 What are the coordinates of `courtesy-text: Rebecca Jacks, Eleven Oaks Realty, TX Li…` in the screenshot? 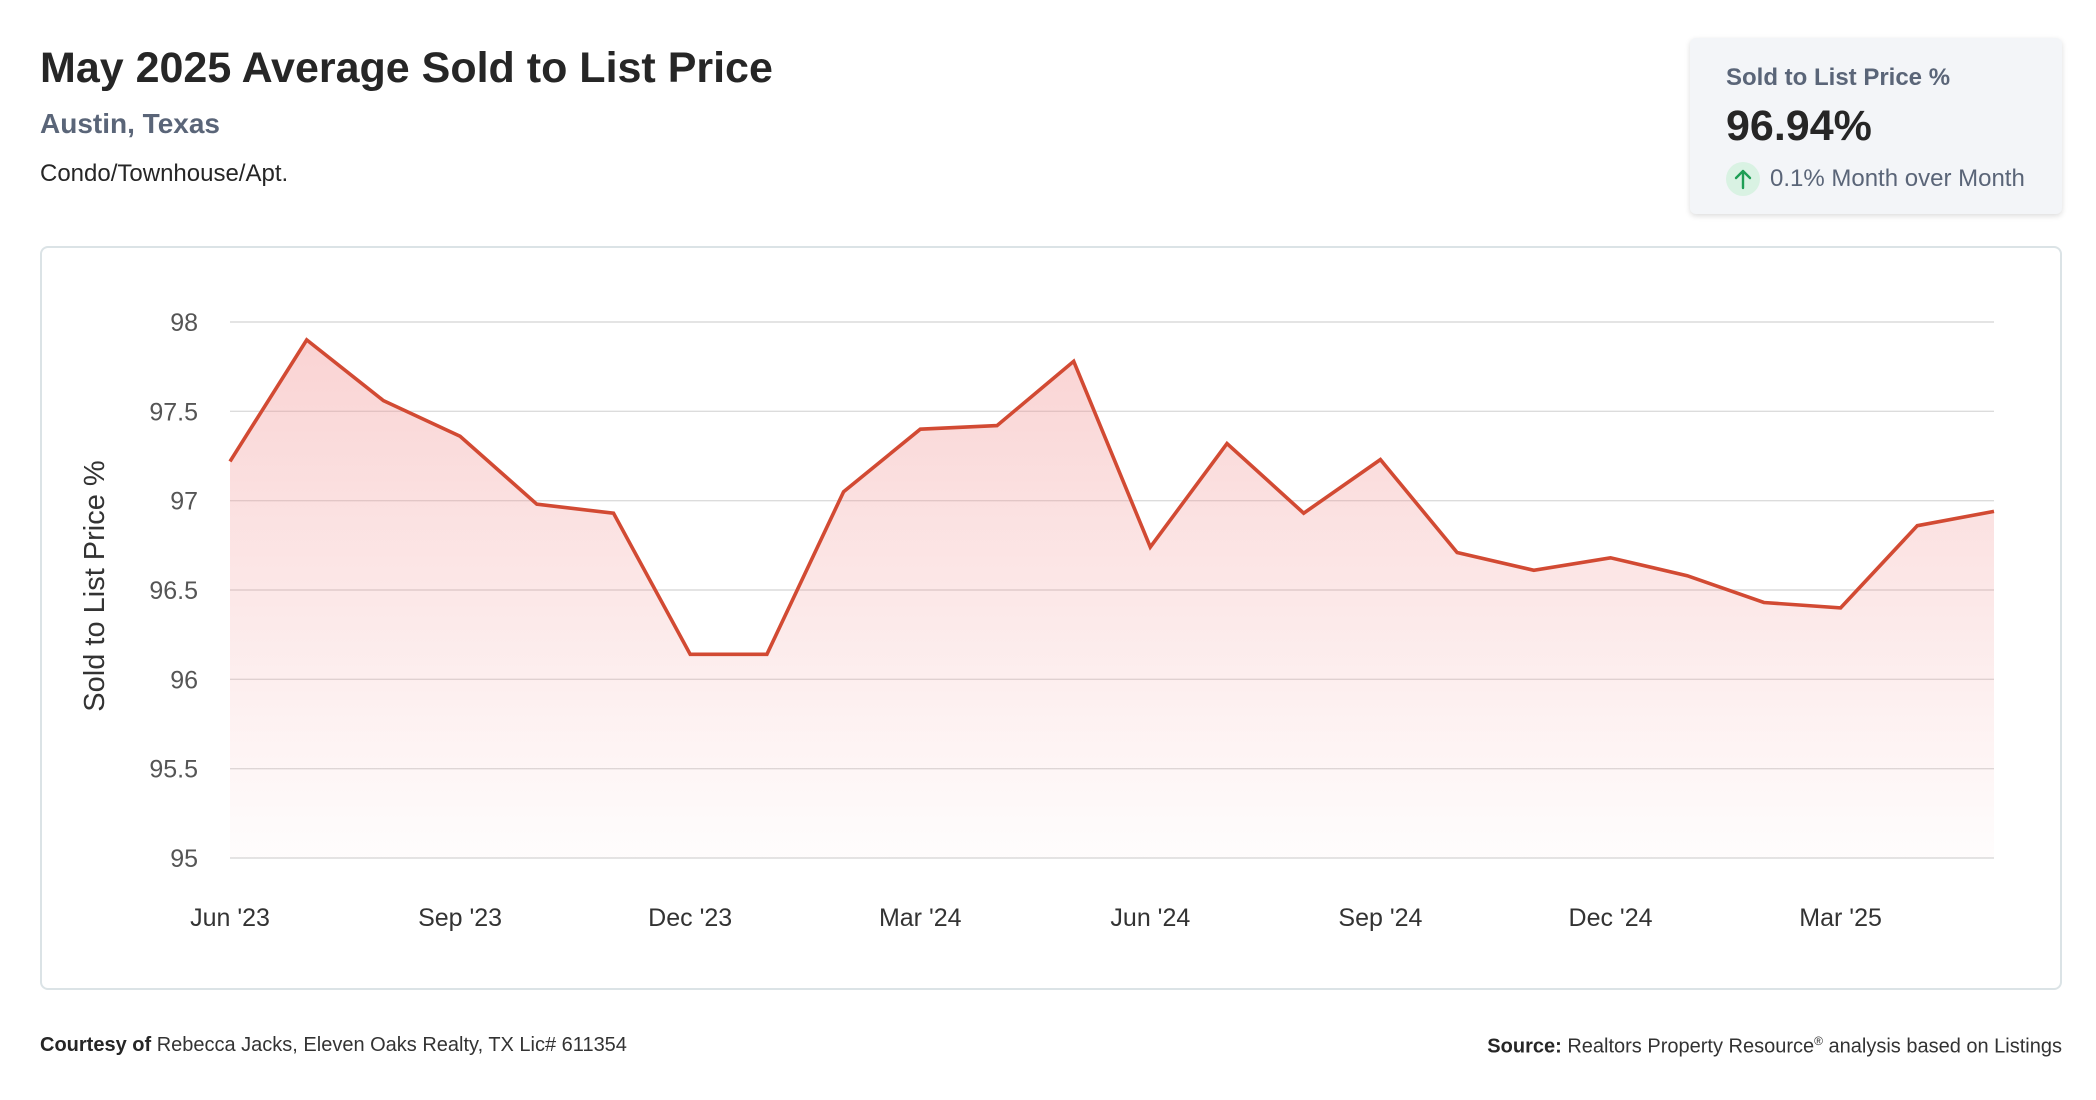 It's located at (391, 1045).